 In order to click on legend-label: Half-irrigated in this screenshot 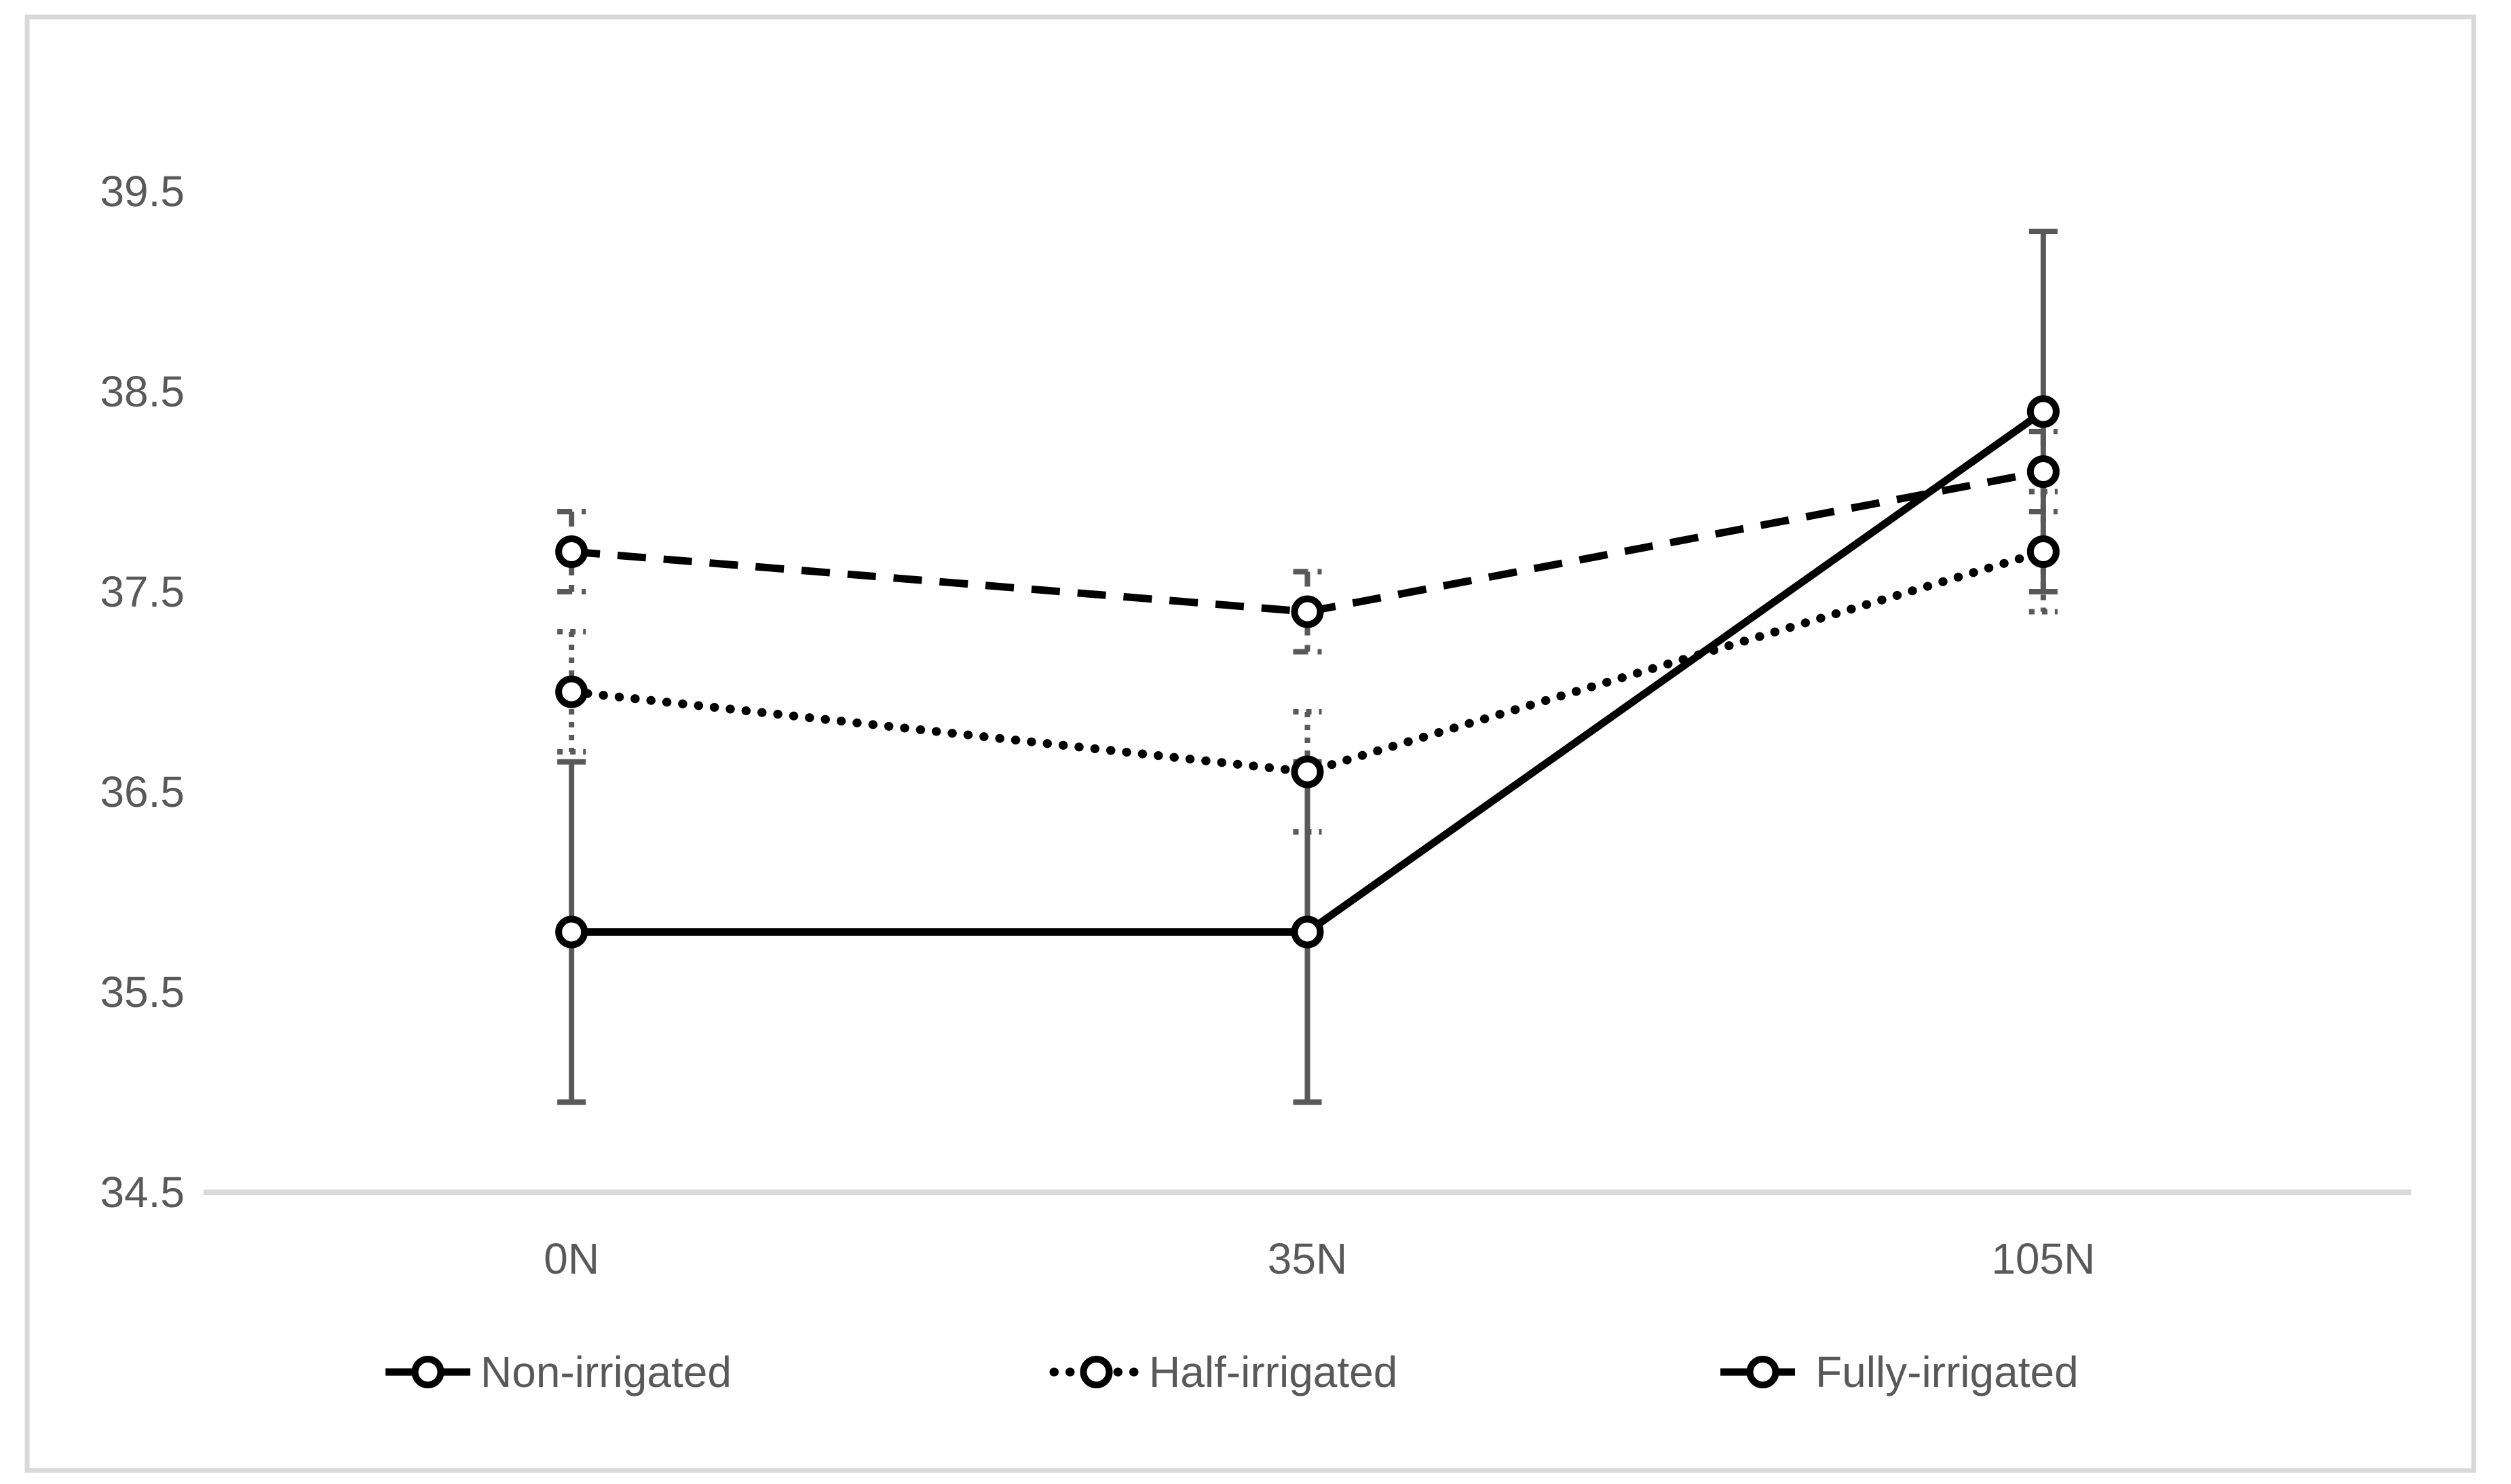, I will do `click(1273, 1372)`.